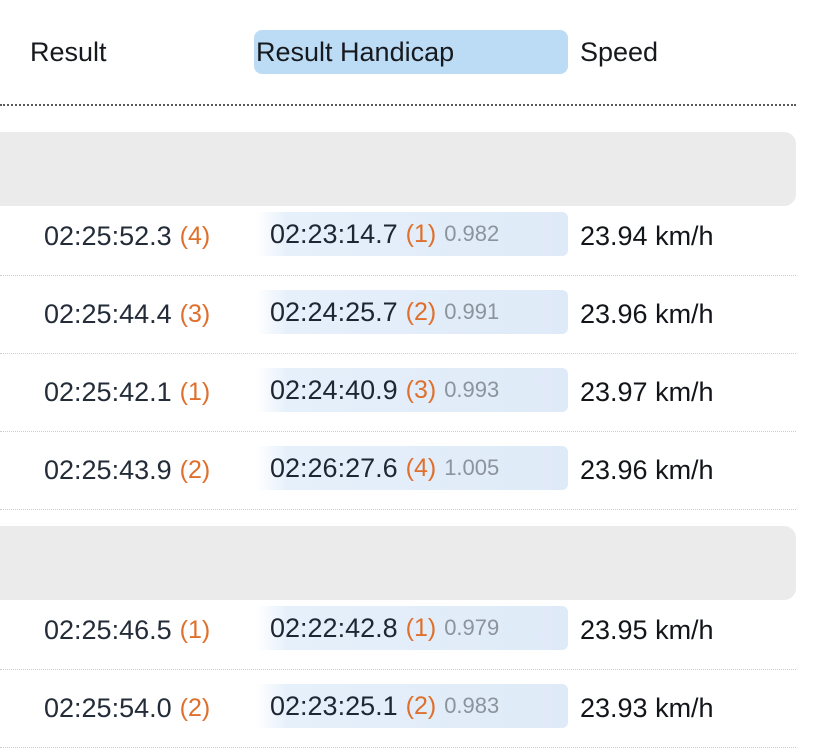 Image resolution: width=824 pixels, height=752 pixels. What do you see at coordinates (334, 467) in the screenshot?
I see `handicap-time: 02:26:27.6` at bounding box center [334, 467].